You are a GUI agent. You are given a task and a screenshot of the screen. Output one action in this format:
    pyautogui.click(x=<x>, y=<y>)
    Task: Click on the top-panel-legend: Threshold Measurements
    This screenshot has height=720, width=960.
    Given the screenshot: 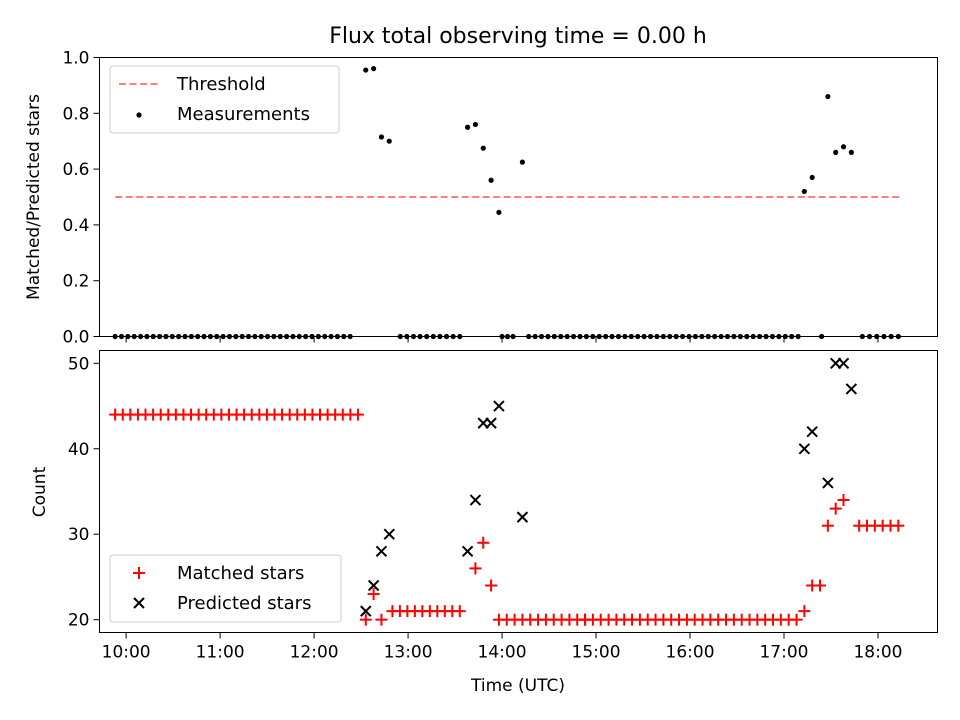 What is the action you would take?
    pyautogui.click(x=224, y=99)
    